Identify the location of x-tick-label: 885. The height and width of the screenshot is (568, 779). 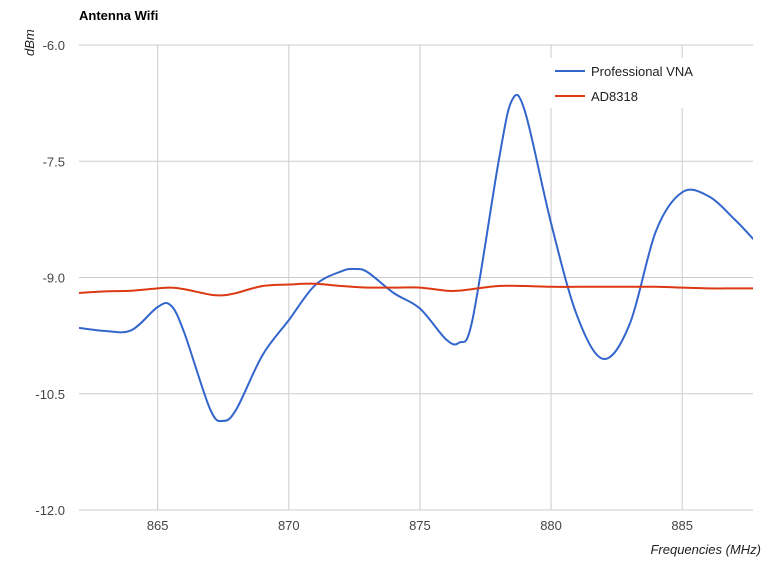
(682, 525).